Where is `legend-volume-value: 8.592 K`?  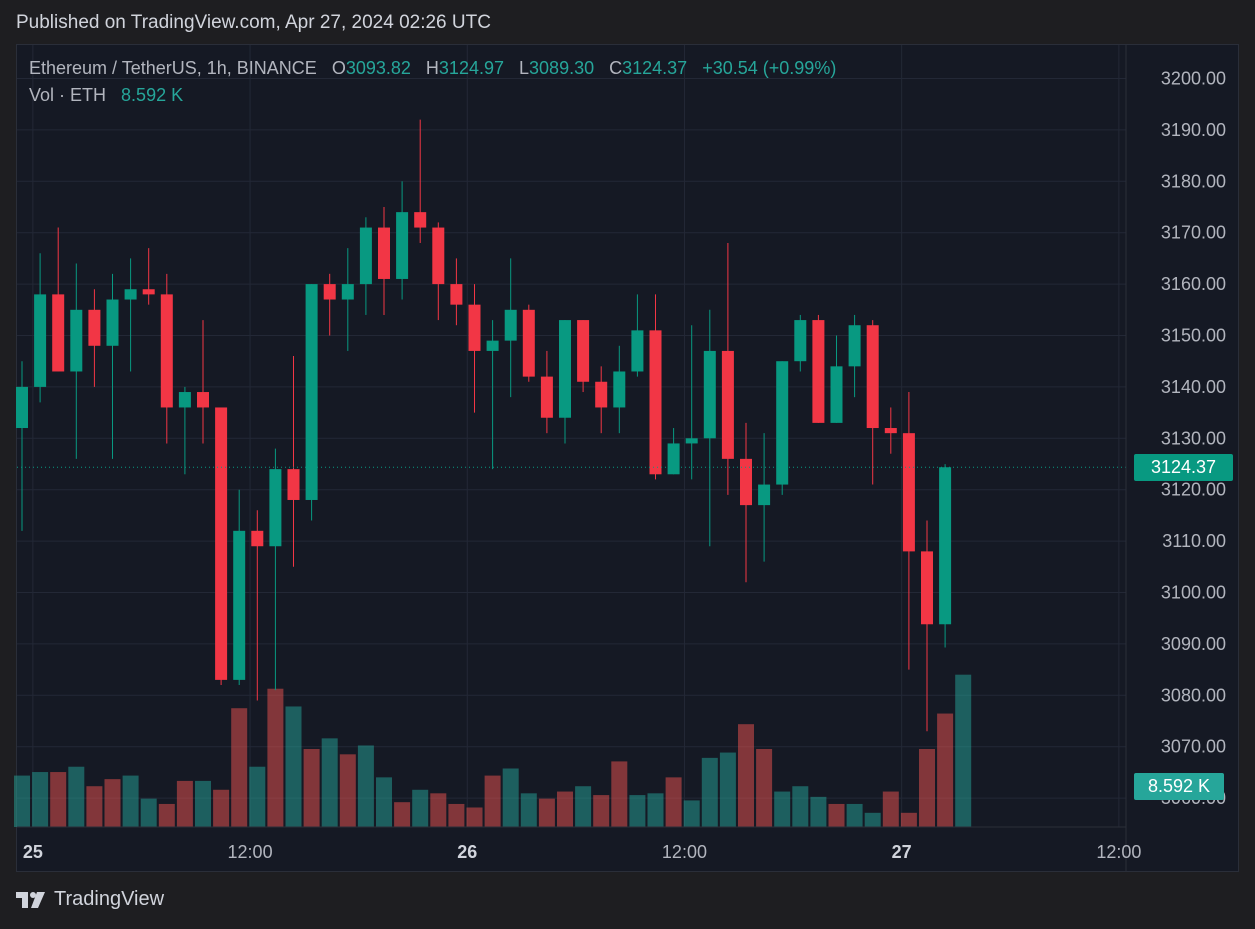
legend-volume-value: 8.592 K is located at coordinates (152, 95).